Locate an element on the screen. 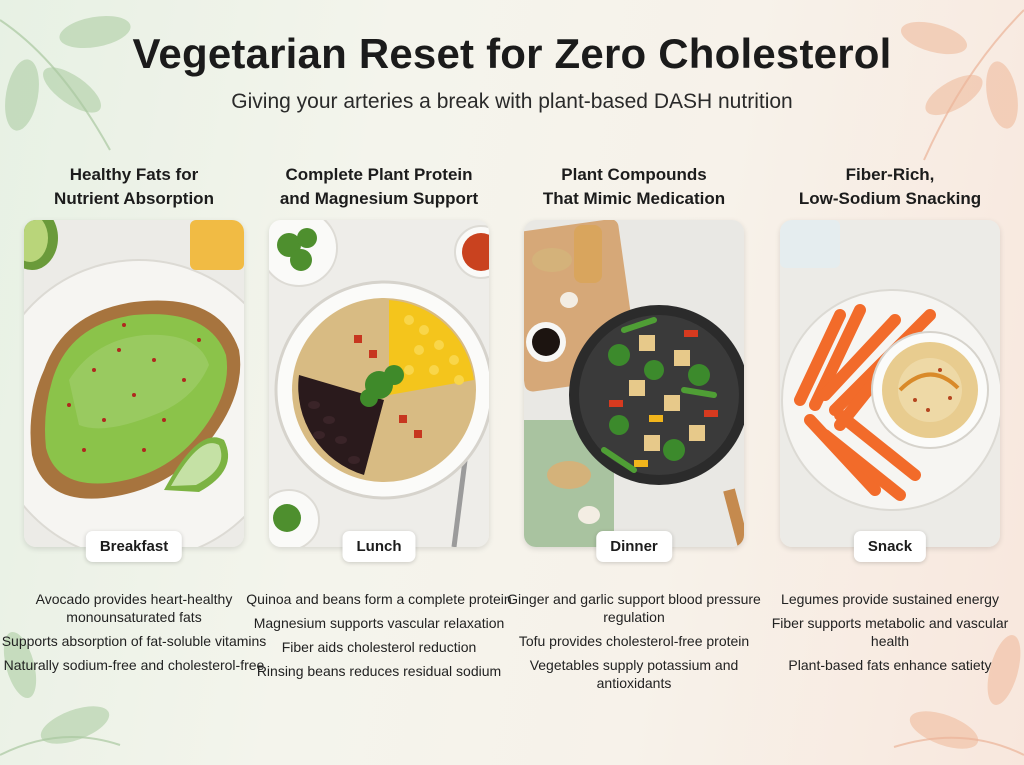 The height and width of the screenshot is (765, 1024). meal-label-lunch: Lunch is located at coordinates (379, 546).